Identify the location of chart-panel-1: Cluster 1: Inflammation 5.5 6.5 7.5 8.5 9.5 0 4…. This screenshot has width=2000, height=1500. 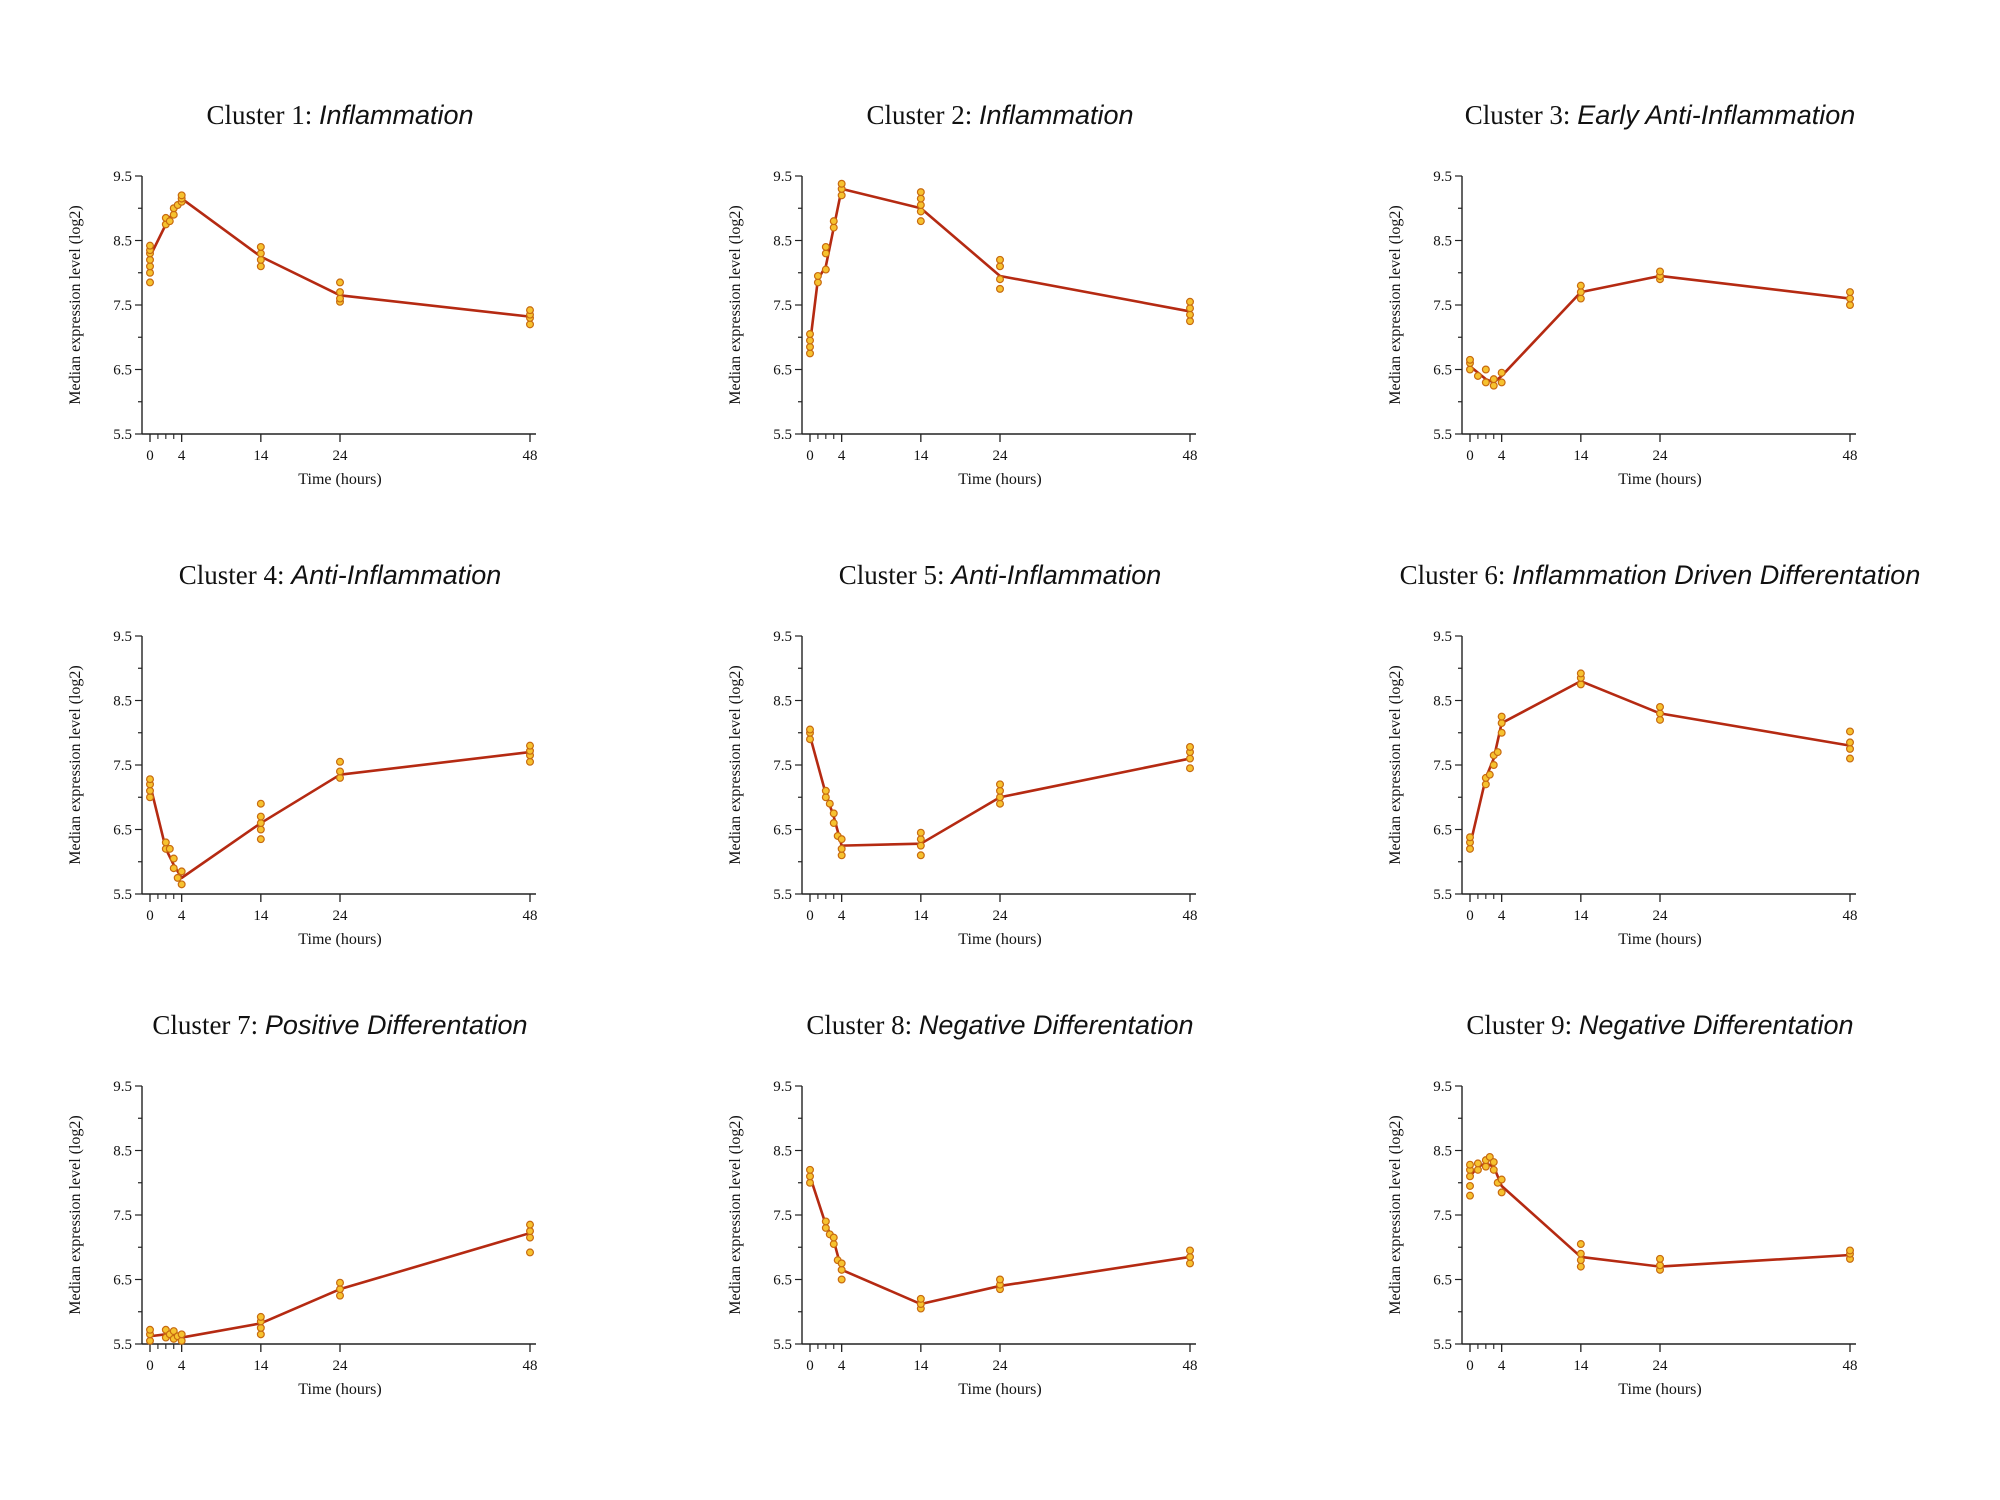
(340, 310).